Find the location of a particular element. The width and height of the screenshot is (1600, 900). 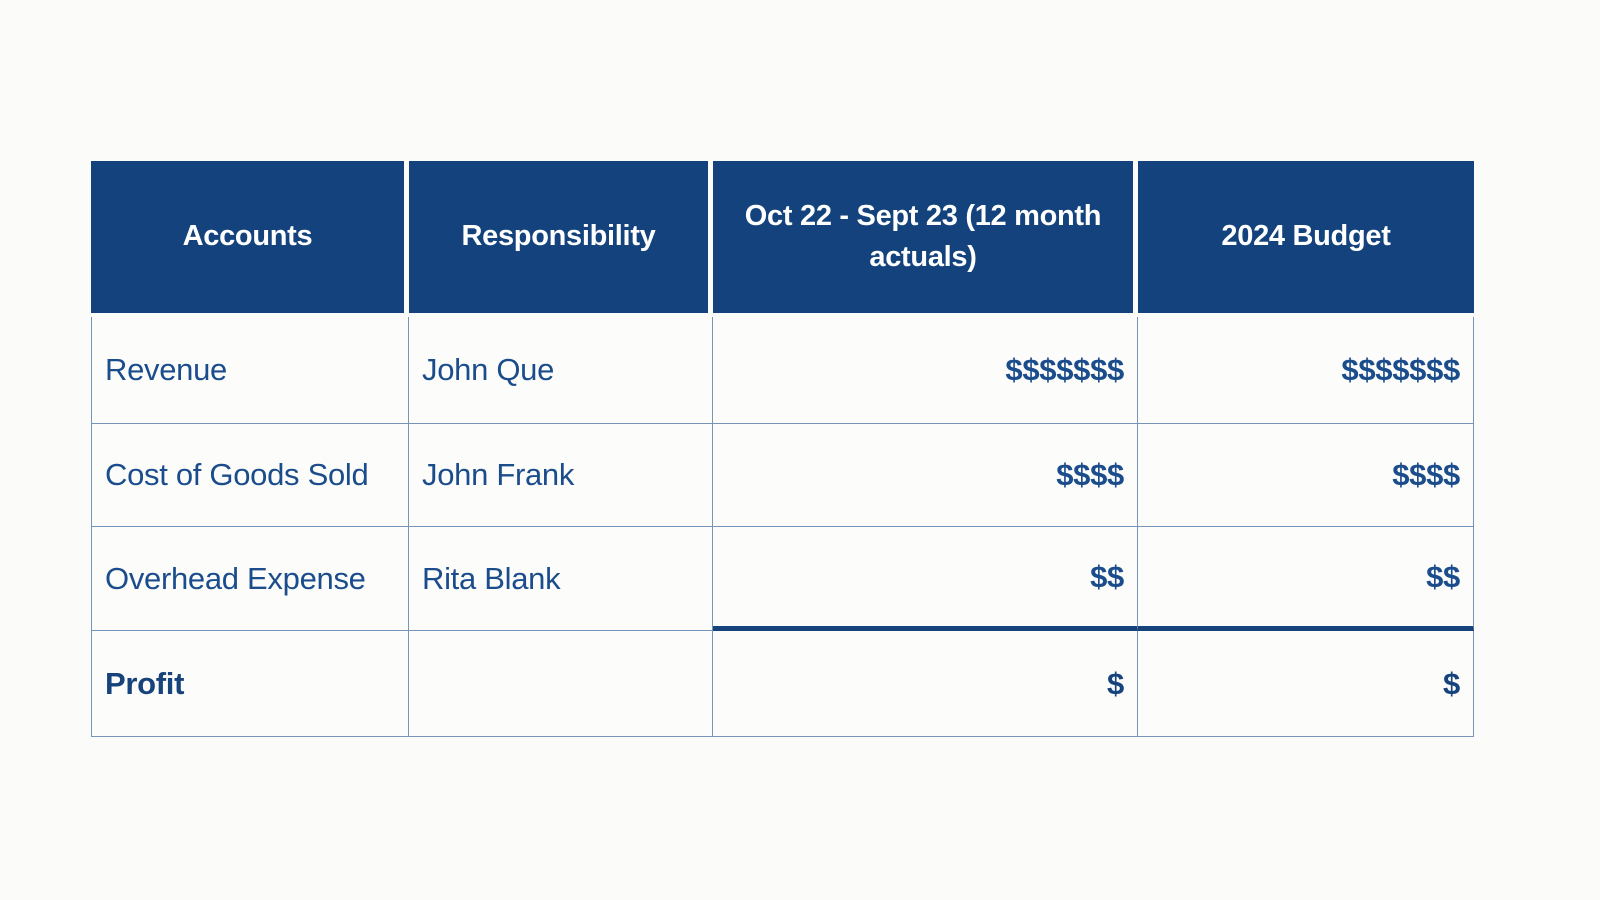

header-cell-actuals: Oct 22 - Sept 23 (12 month actuals) is located at coordinates (925, 239).